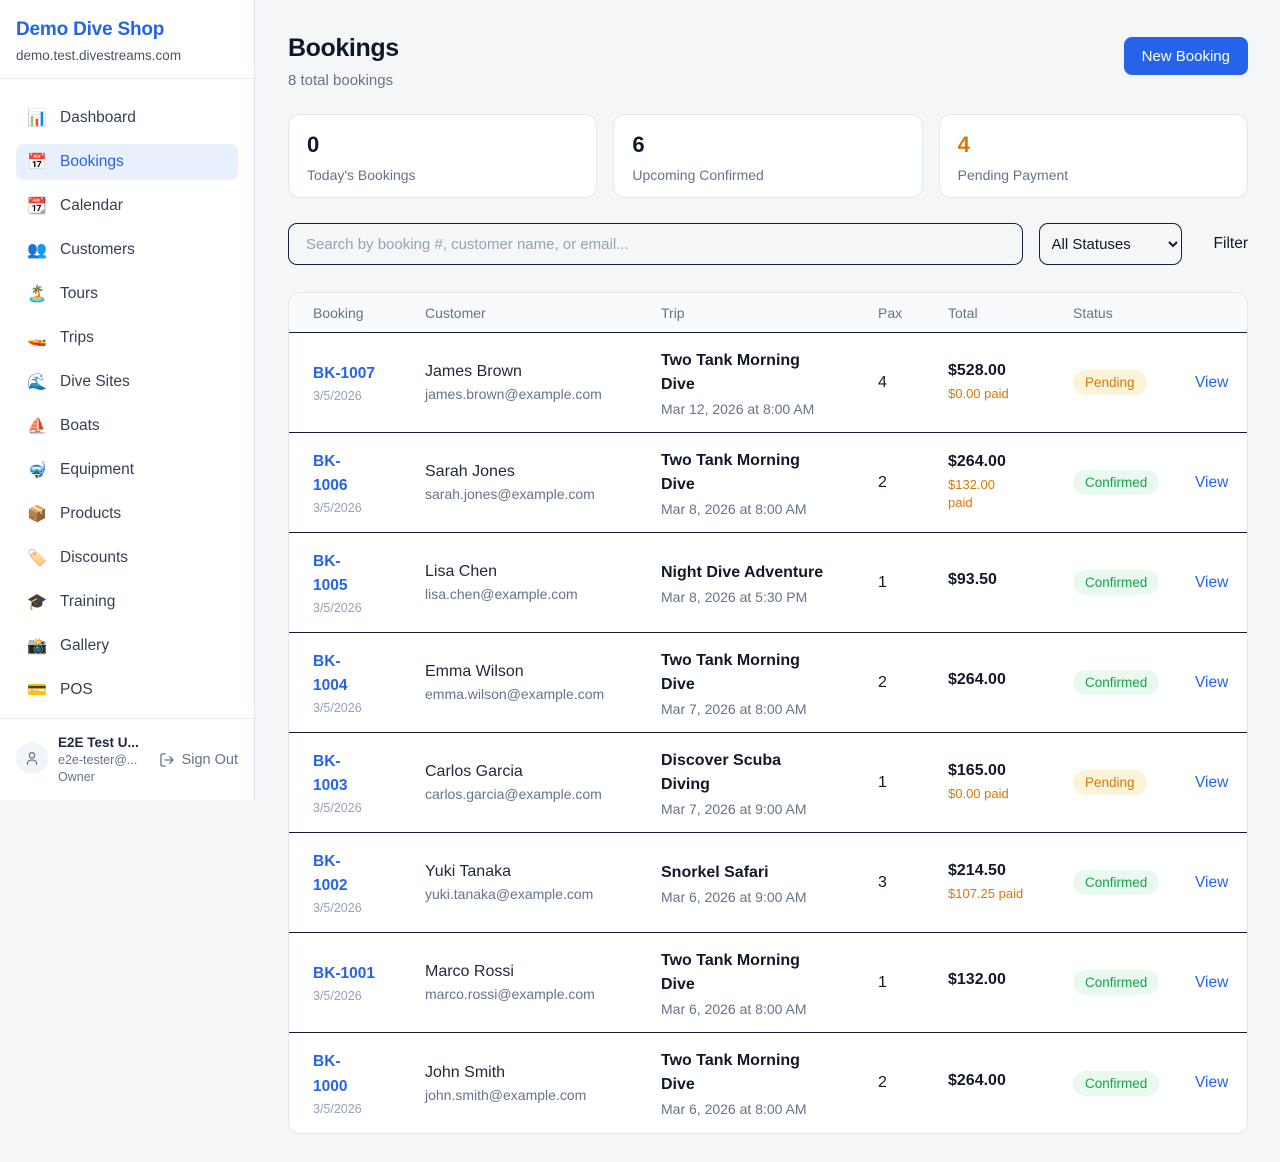  What do you see at coordinates (369, 782) in the screenshot?
I see `booking-cell: BK- 1003 3/5/2026` at bounding box center [369, 782].